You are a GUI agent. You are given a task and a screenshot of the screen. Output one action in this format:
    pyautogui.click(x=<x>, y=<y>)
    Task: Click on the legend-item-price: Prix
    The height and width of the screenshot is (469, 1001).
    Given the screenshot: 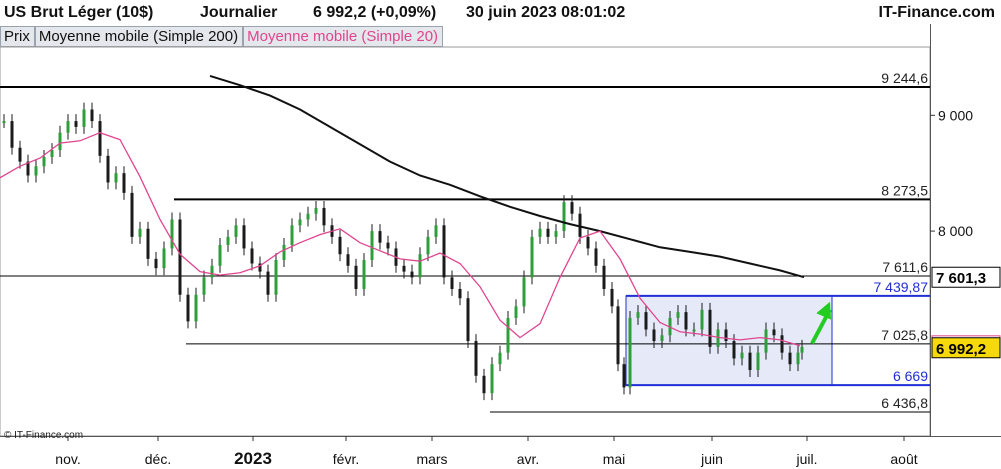 What is the action you would take?
    pyautogui.click(x=17, y=36)
    